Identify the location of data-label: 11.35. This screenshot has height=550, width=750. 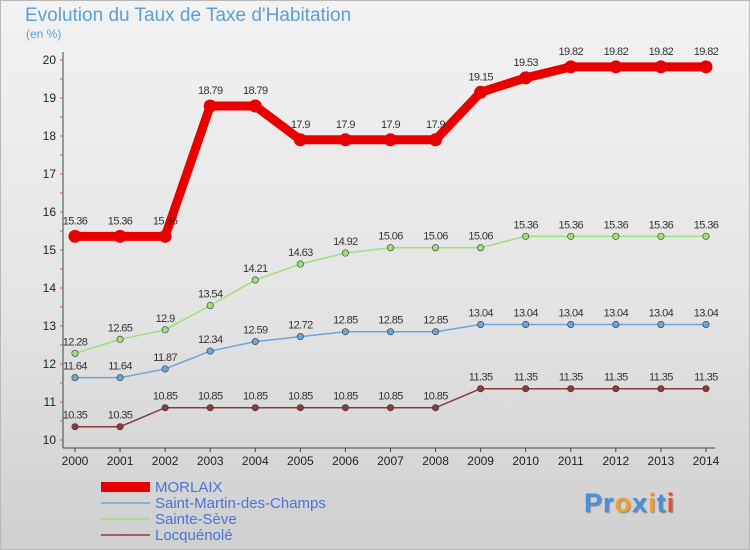
(481, 378).